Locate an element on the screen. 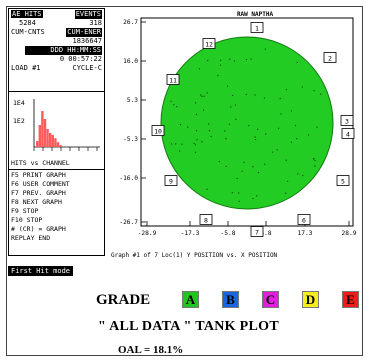 This screenshot has height=364, width=377. sensor-label: 11 is located at coordinates (173, 80).